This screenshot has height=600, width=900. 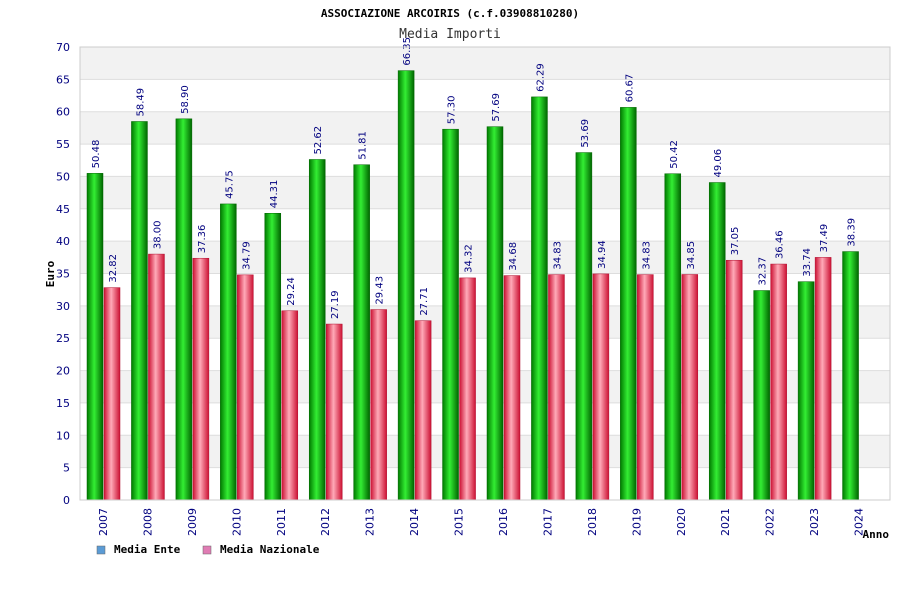 What do you see at coordinates (113, 268) in the screenshot?
I see `data-label: 32.82` at bounding box center [113, 268].